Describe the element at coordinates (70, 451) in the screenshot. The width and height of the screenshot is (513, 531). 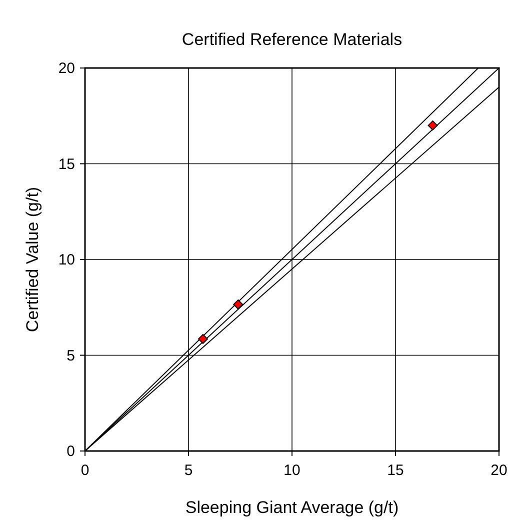
I see `y-tick-label: 0` at that location.